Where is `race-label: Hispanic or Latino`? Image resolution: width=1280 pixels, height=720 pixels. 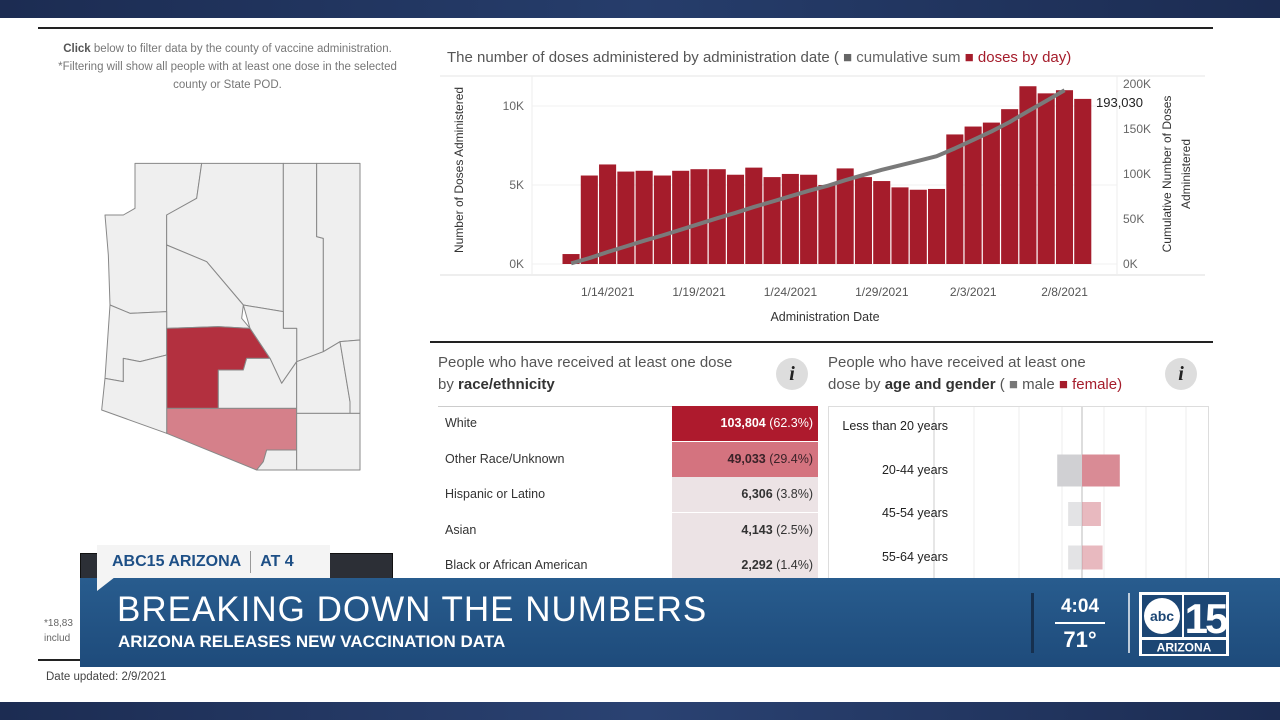 race-label: Hispanic or Latino is located at coordinates (495, 494).